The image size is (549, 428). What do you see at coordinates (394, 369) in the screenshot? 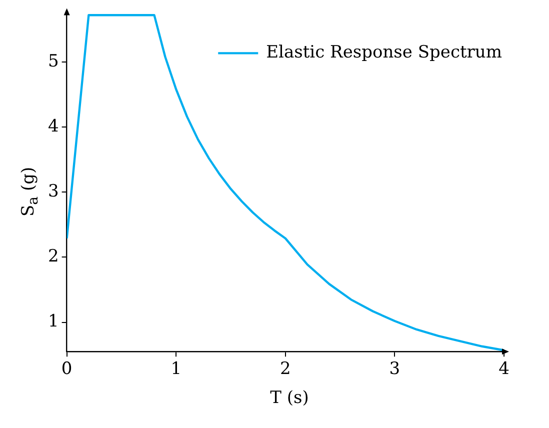
I see `x-tick-label: 3` at bounding box center [394, 369].